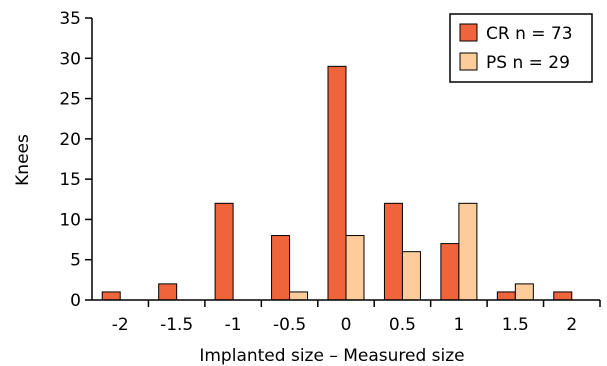 The width and height of the screenshot is (607, 366). I want to click on x-axis-title: Implanted size – Measured size, so click(331, 356).